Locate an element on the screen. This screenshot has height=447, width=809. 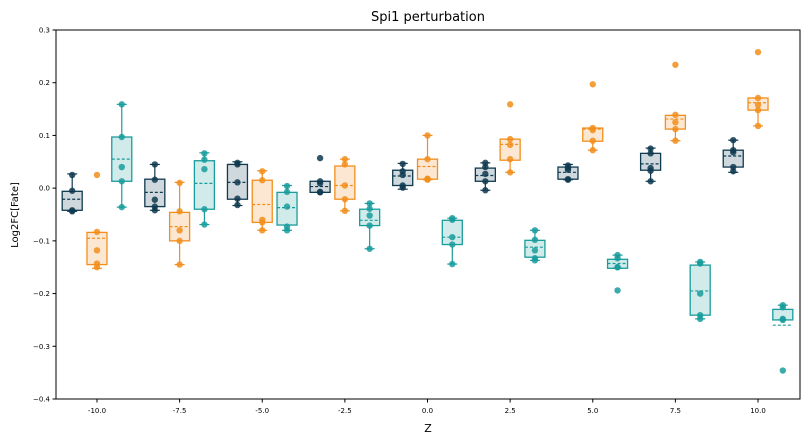
x-tick-label: 0.0 is located at coordinates (427, 411).